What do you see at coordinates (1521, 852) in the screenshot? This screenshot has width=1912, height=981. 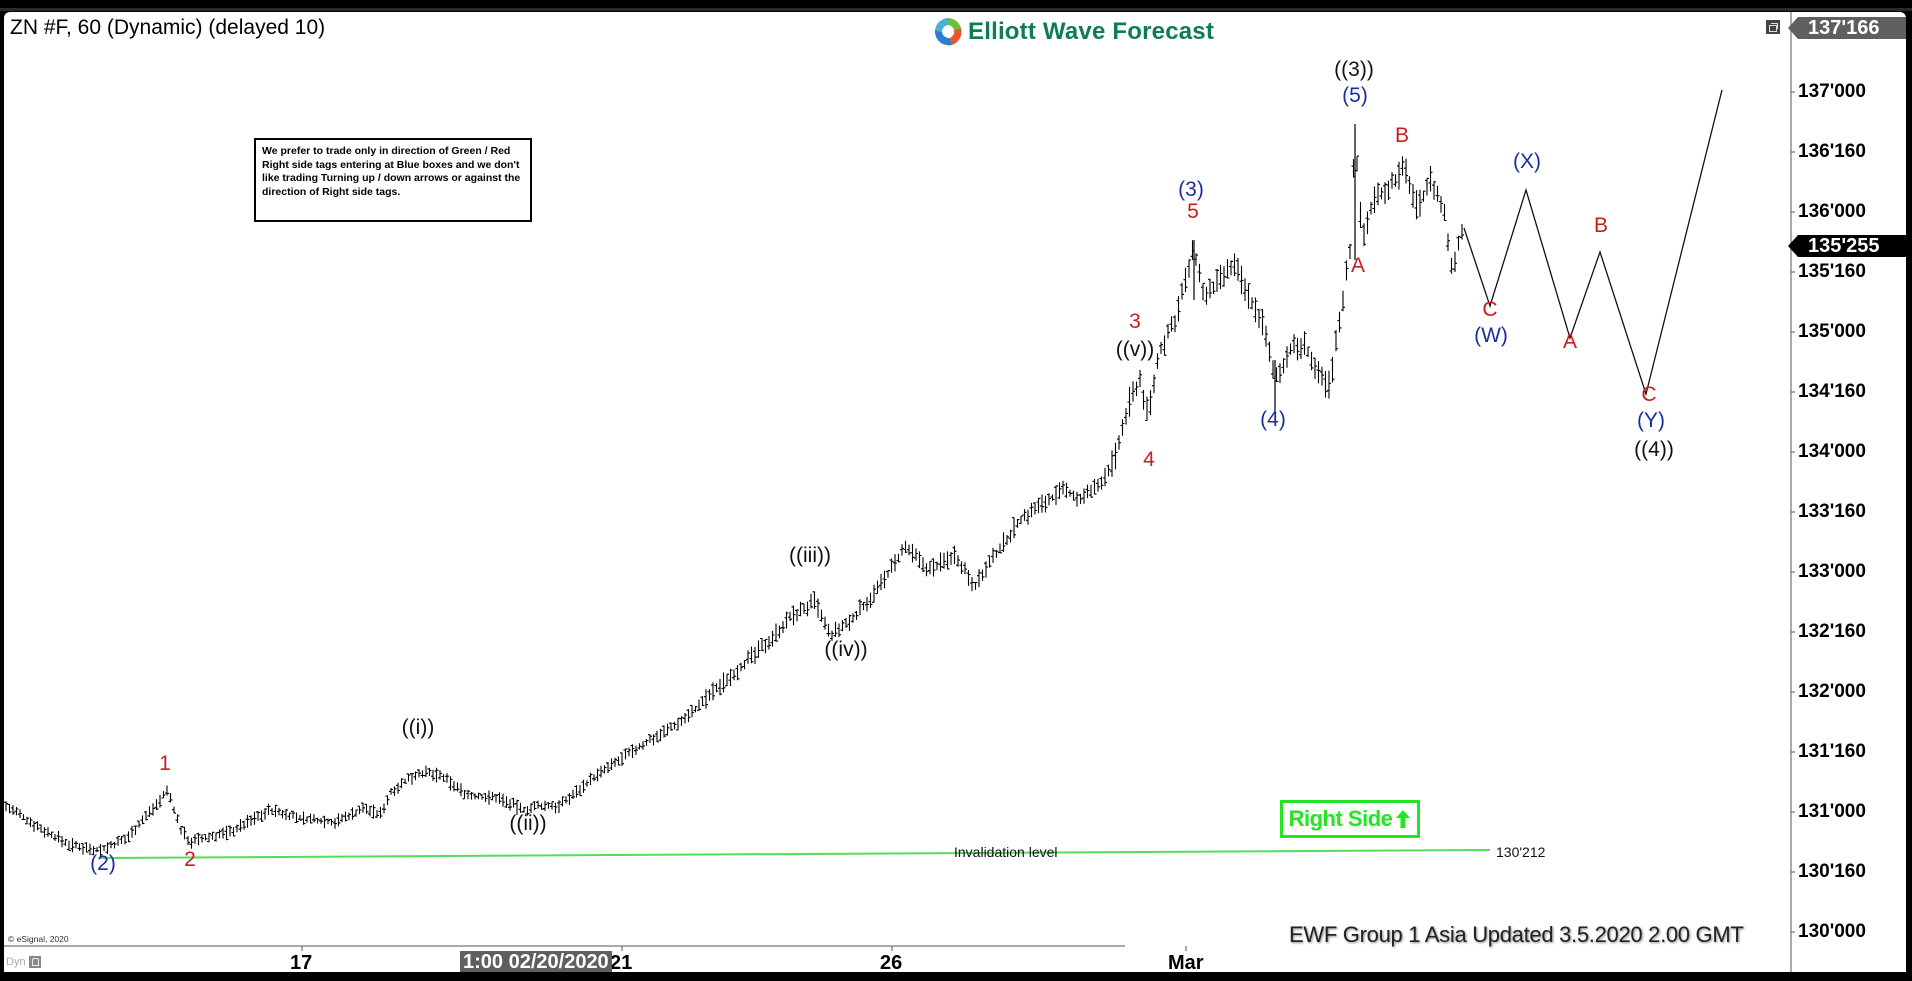 I see `invalidation-level-value: 130'212` at bounding box center [1521, 852].